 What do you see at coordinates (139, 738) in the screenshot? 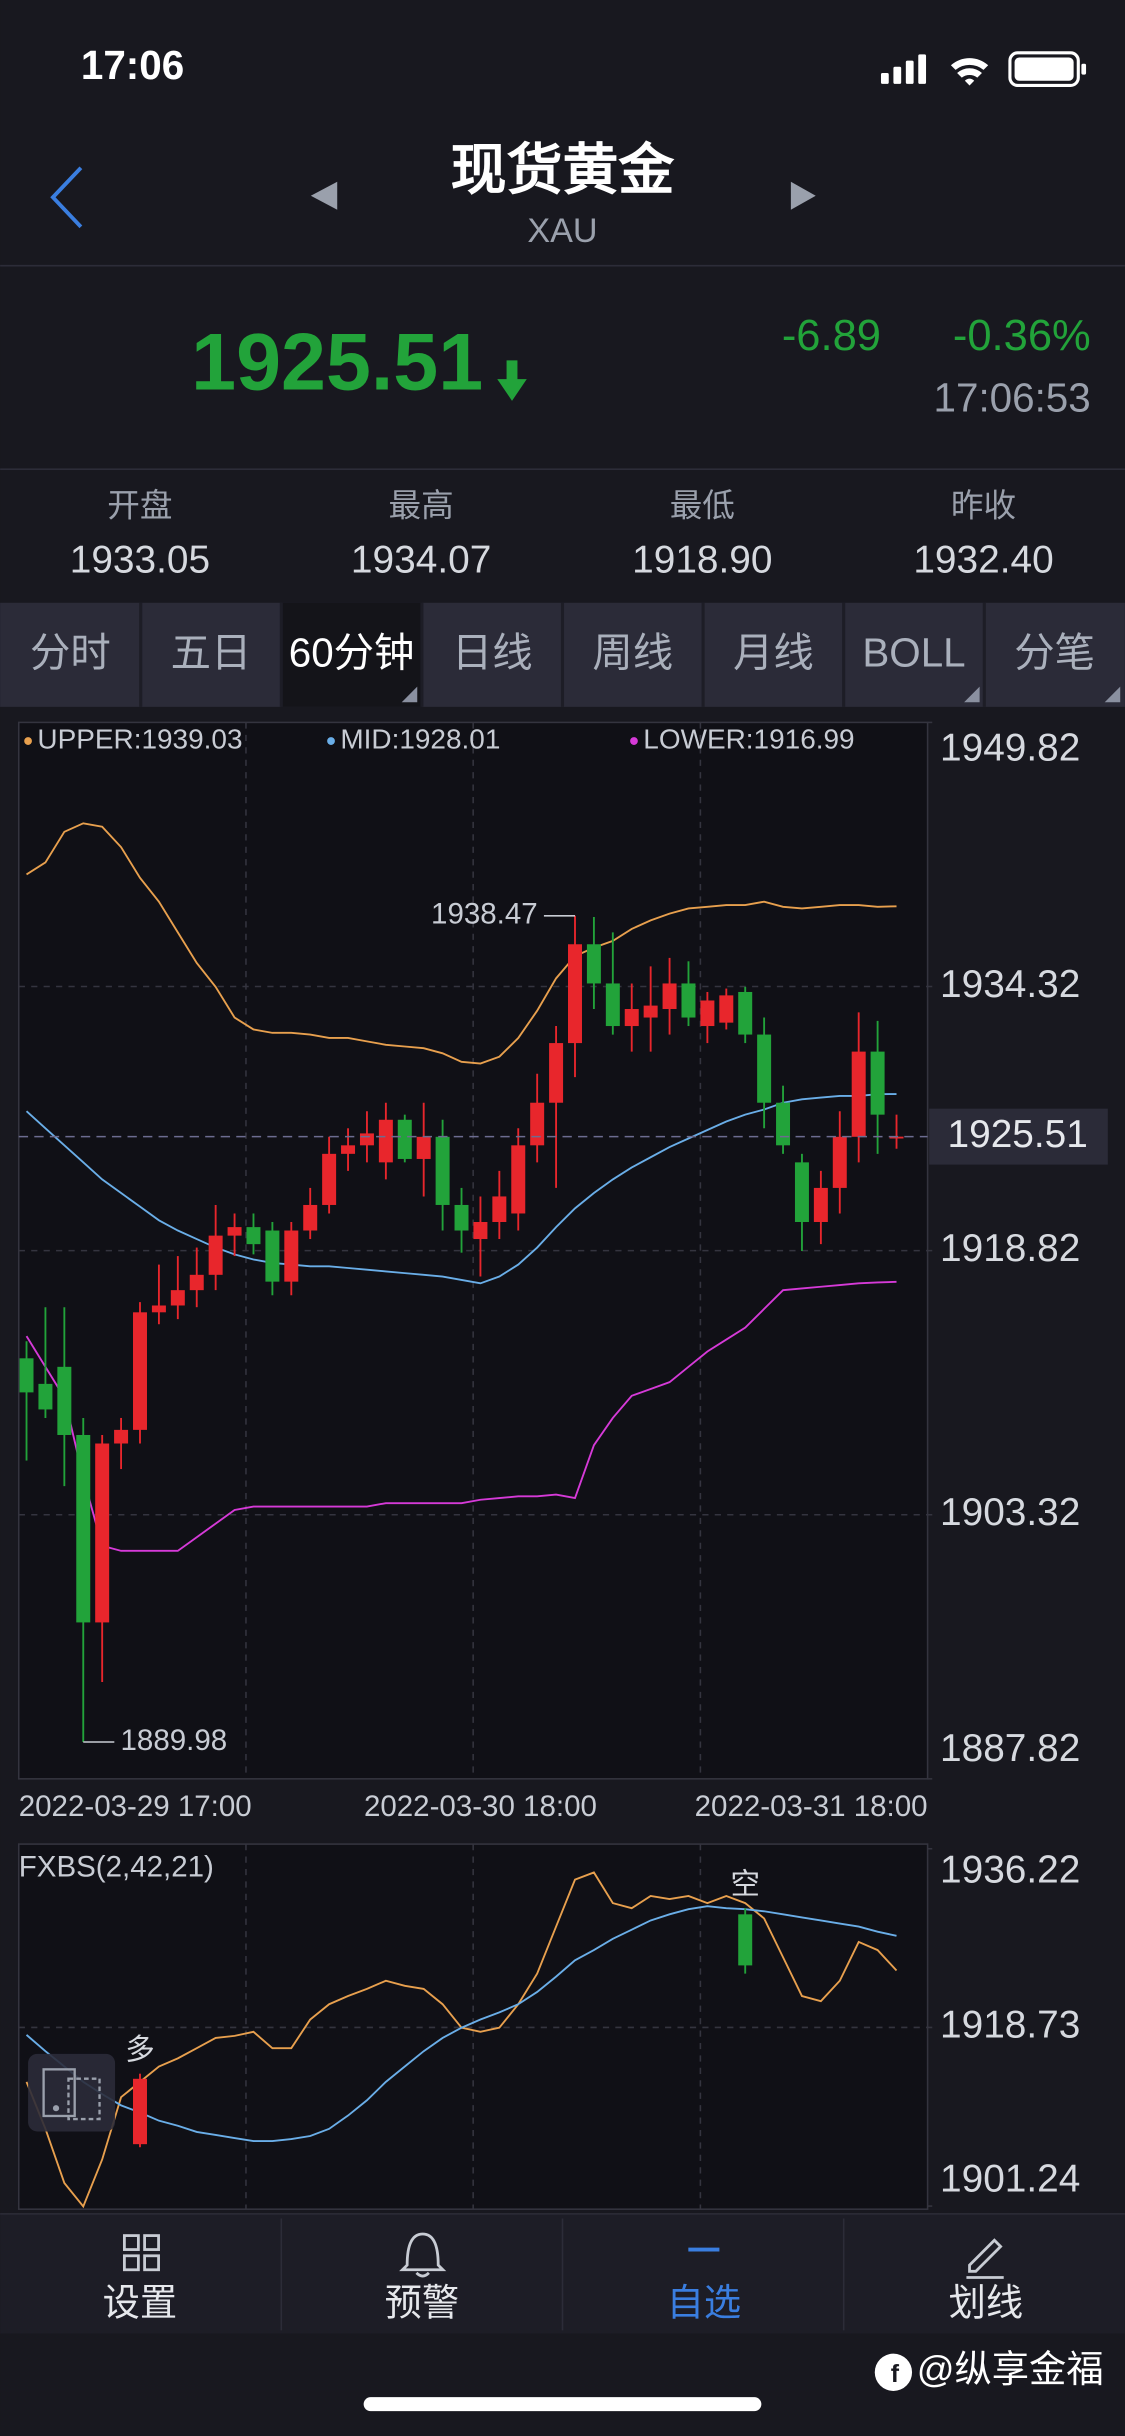
I see `legend-label: UPPER:1939.03` at bounding box center [139, 738].